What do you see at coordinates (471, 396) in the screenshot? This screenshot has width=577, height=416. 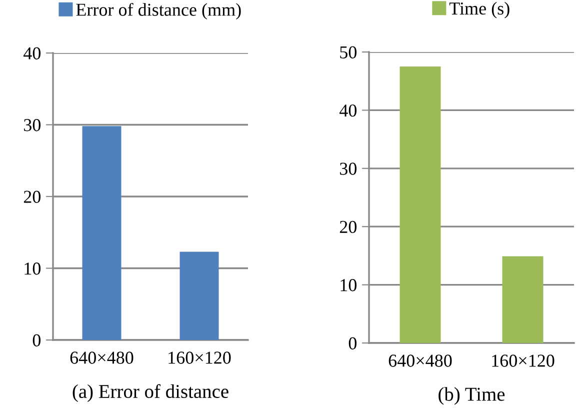 I see `x-axis-title: (b) Time` at bounding box center [471, 396].